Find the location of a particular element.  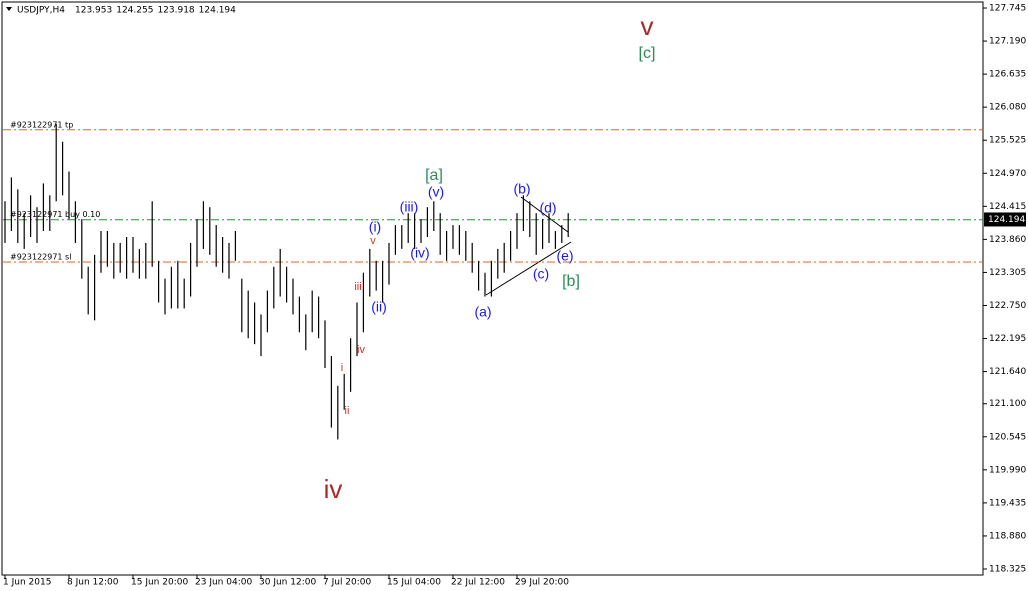

menu-arrow is located at coordinates (9, 9).